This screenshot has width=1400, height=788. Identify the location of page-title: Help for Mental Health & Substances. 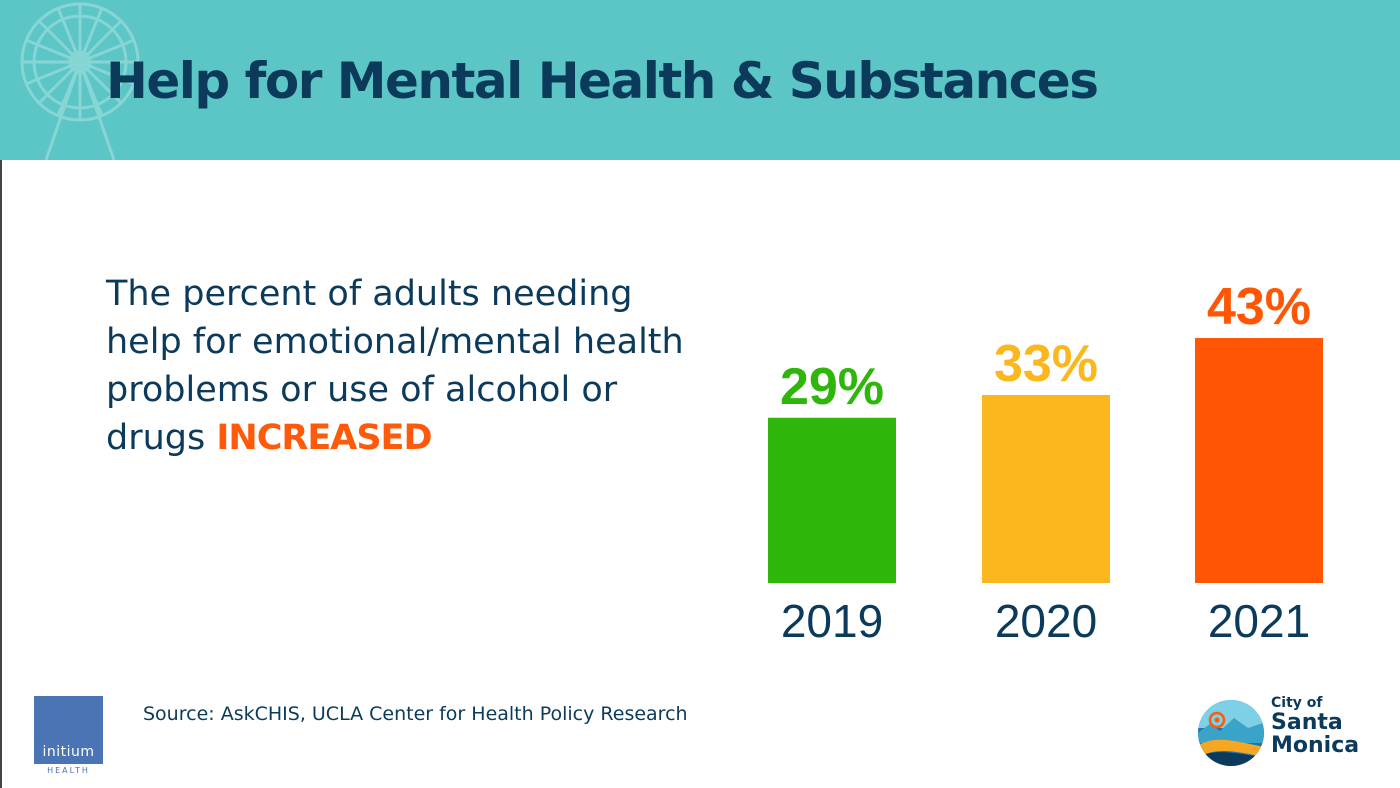
(602, 81).